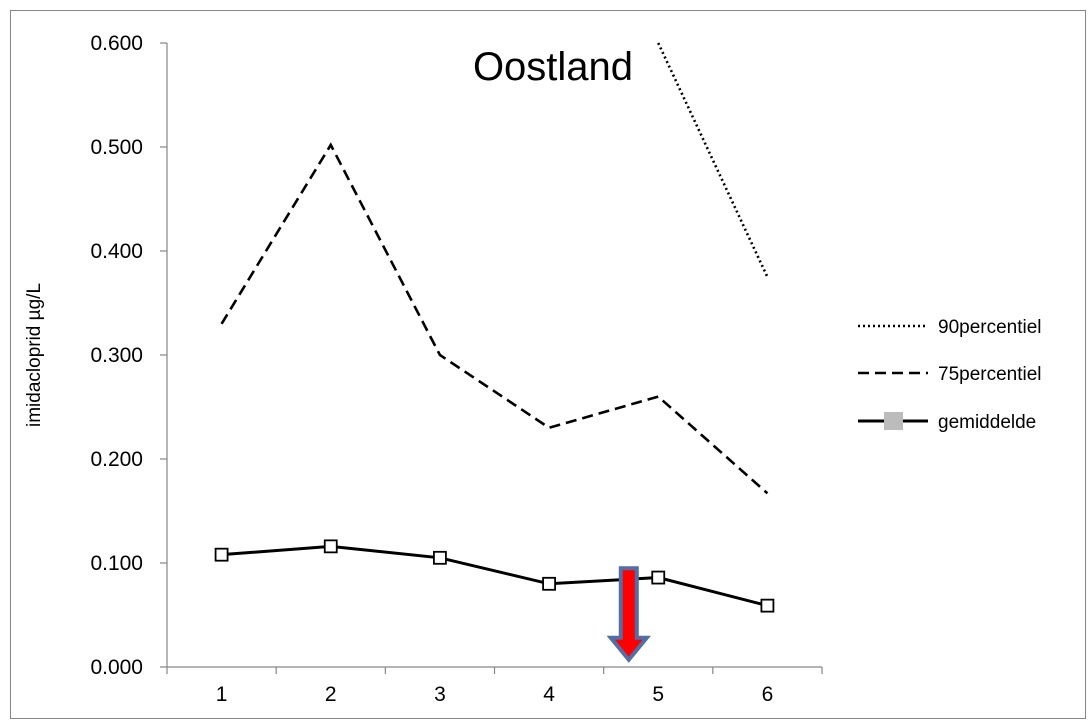 This screenshot has height=723, width=1090. I want to click on x-tick-label: 2, so click(331, 694).